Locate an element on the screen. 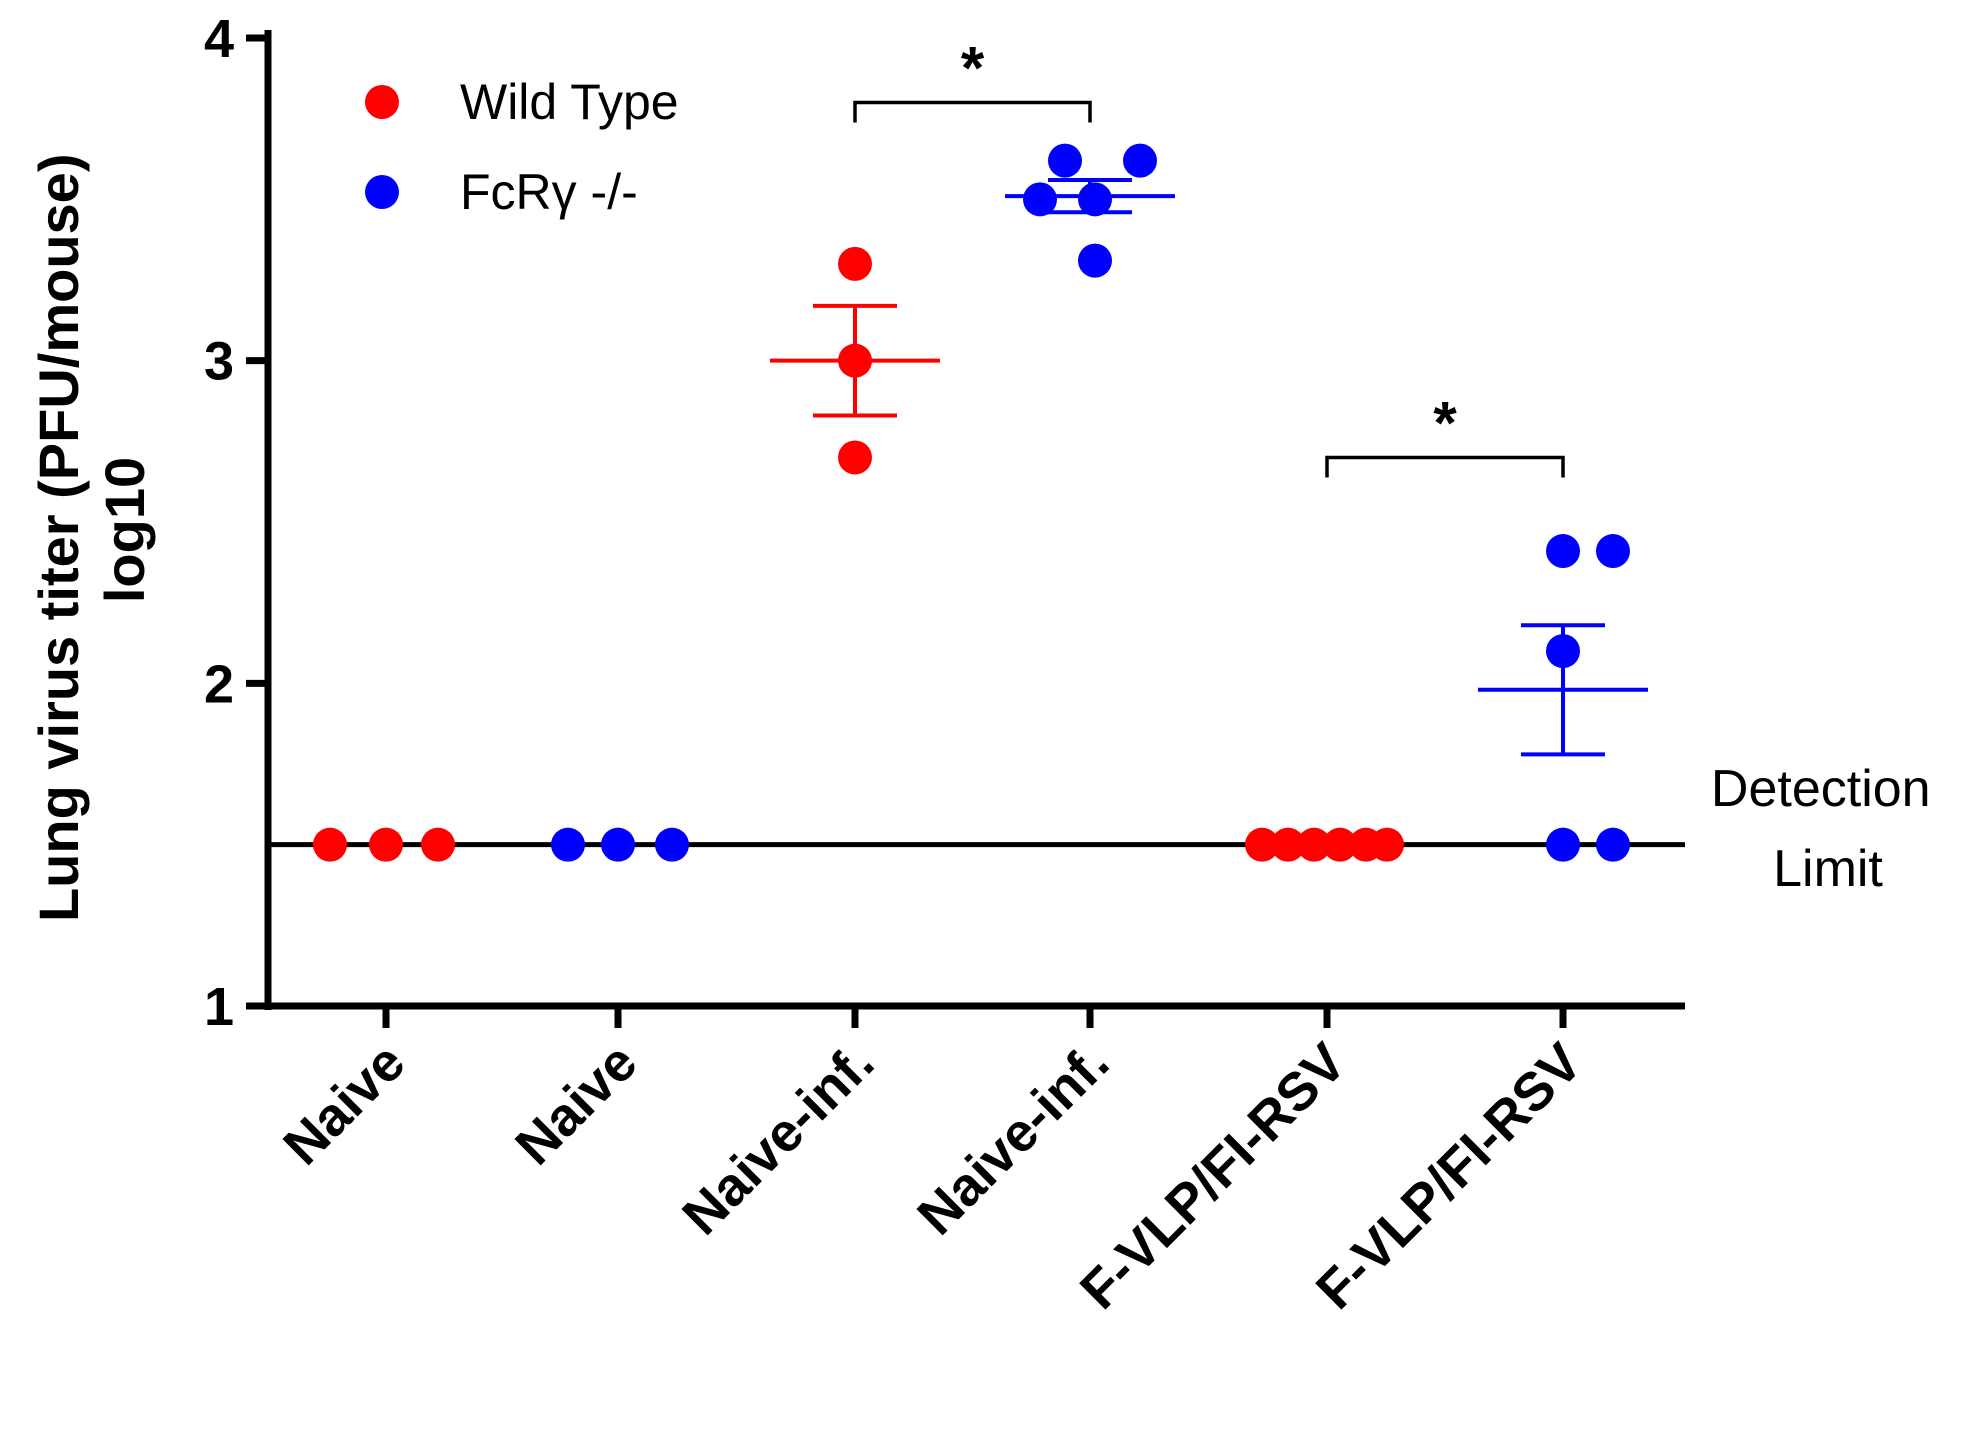 The width and height of the screenshot is (1981, 1433). detection-limit-label: Detection Limit is located at coordinates (1828, 829).